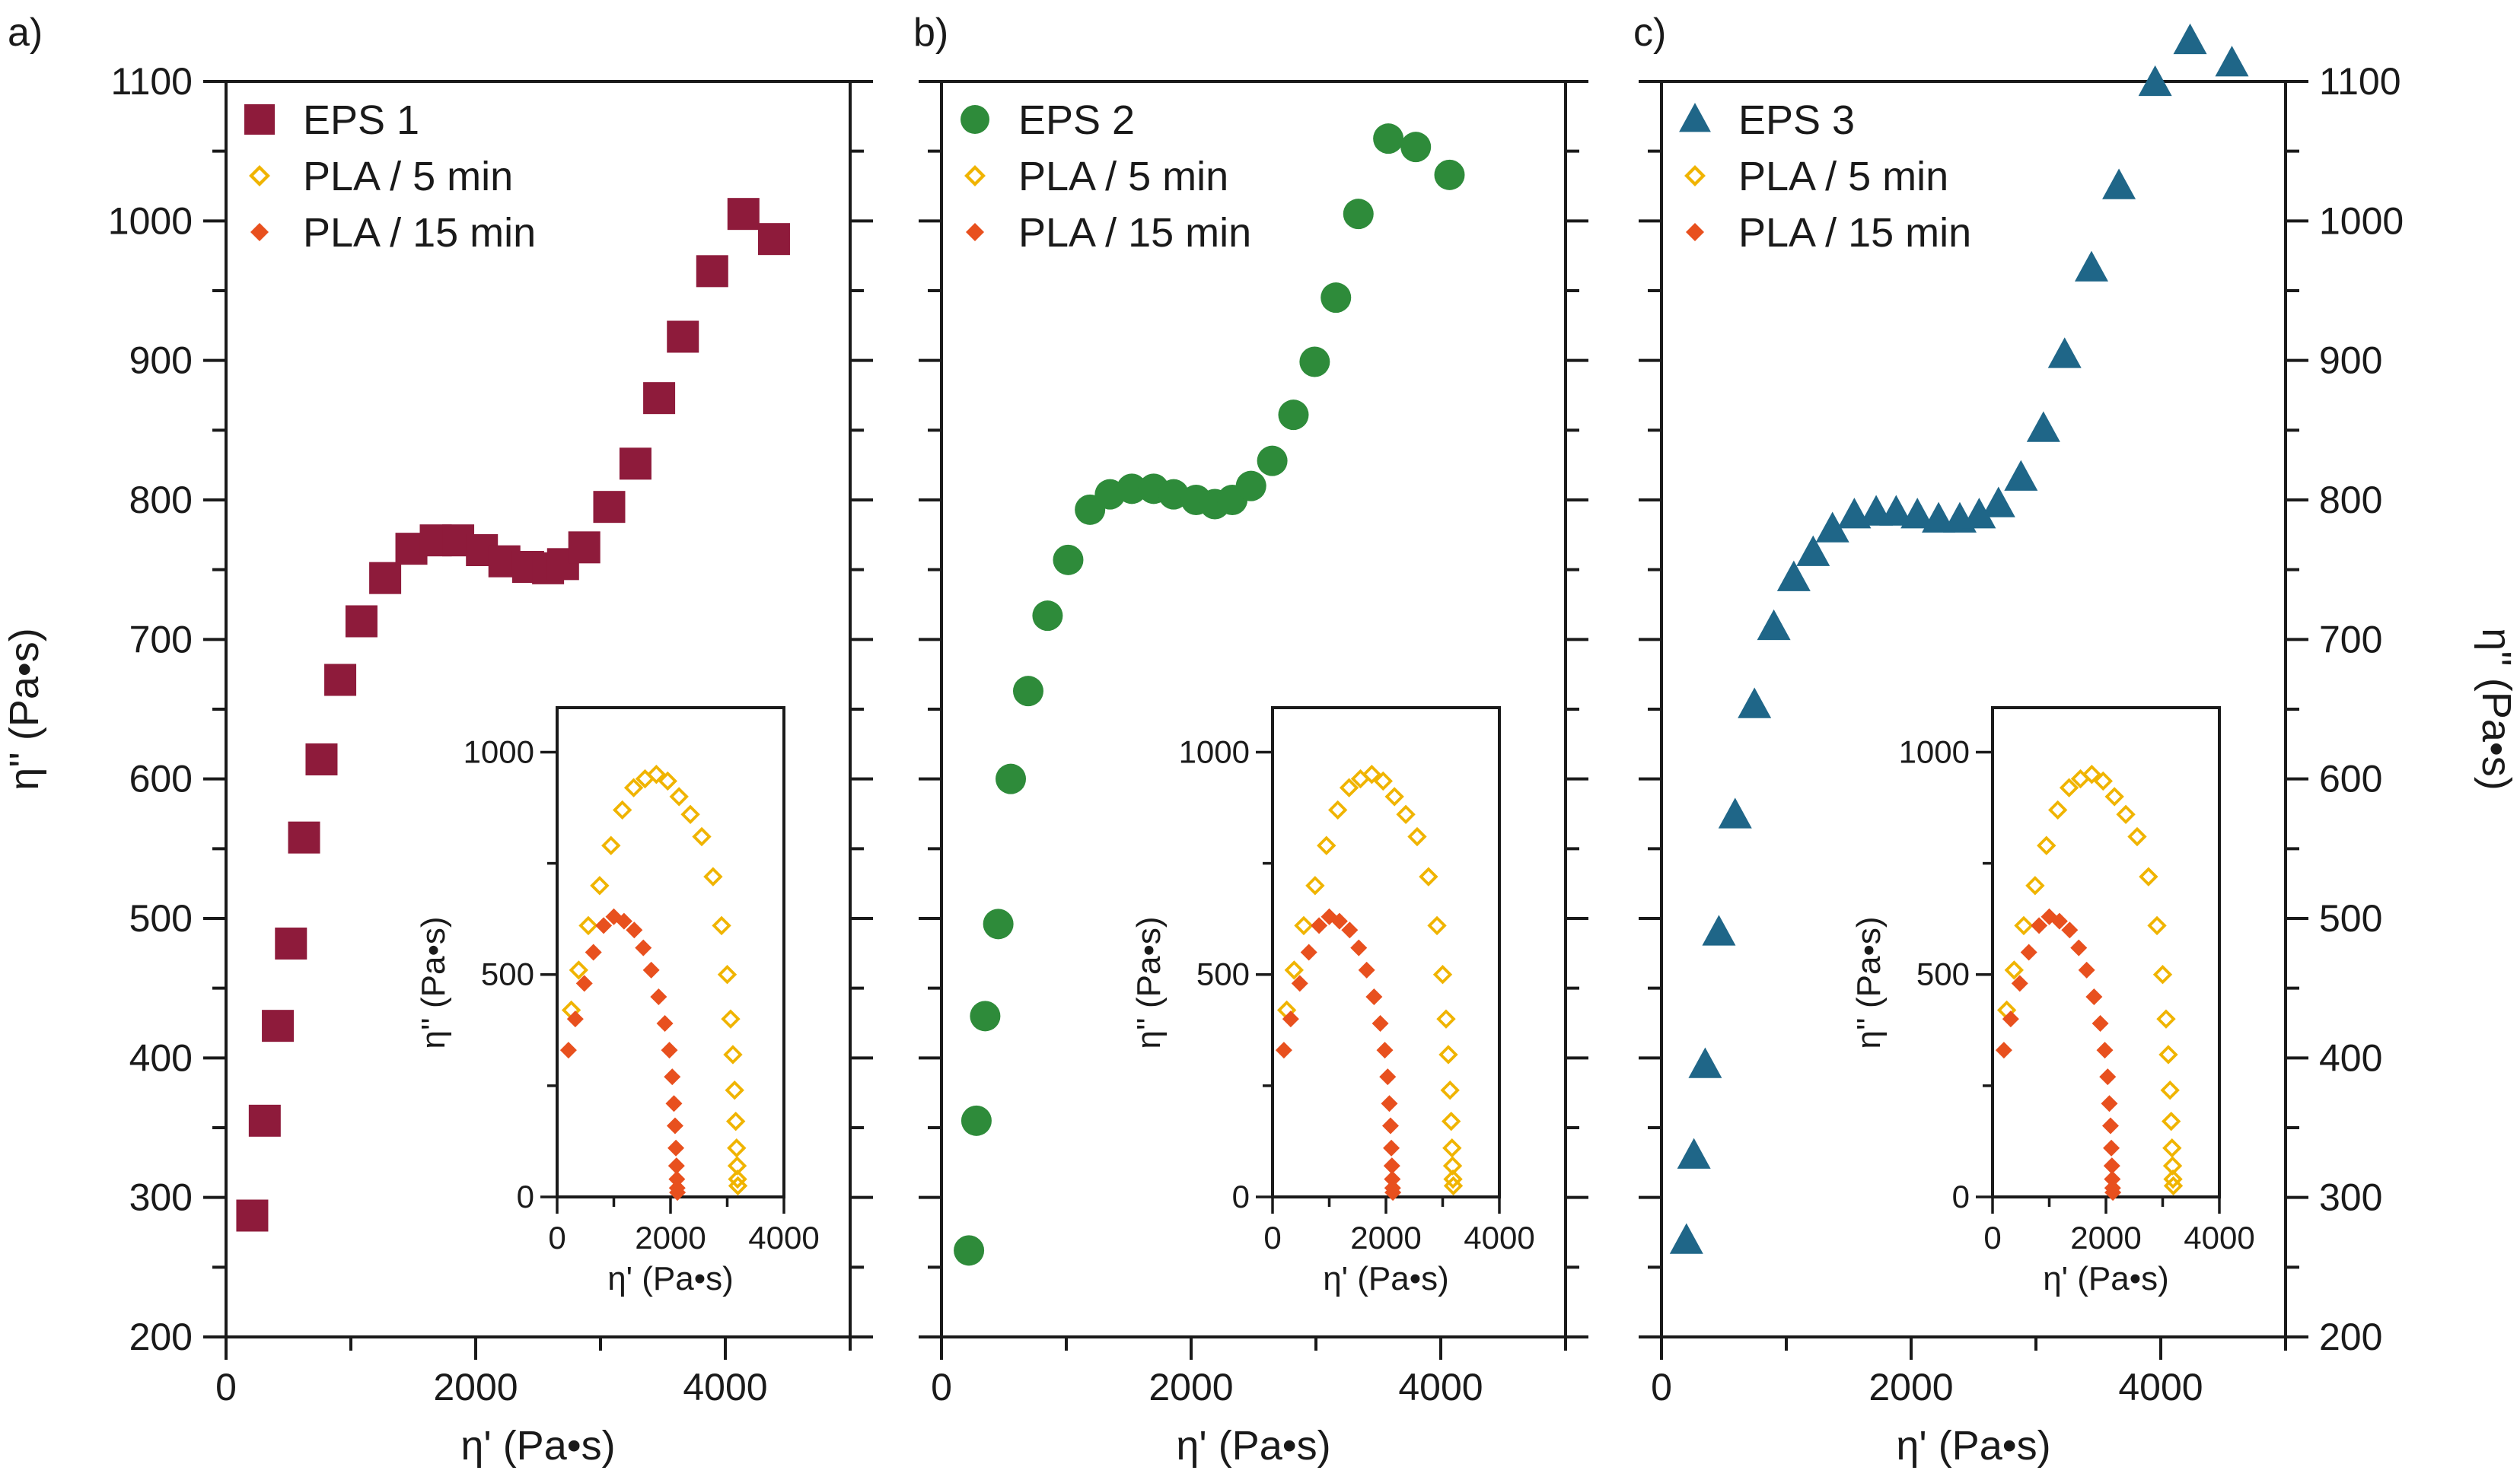 This screenshot has width=2520, height=1480. What do you see at coordinates (1241, 1196) in the screenshot?
I see `inset-y-tick-label: 0` at bounding box center [1241, 1196].